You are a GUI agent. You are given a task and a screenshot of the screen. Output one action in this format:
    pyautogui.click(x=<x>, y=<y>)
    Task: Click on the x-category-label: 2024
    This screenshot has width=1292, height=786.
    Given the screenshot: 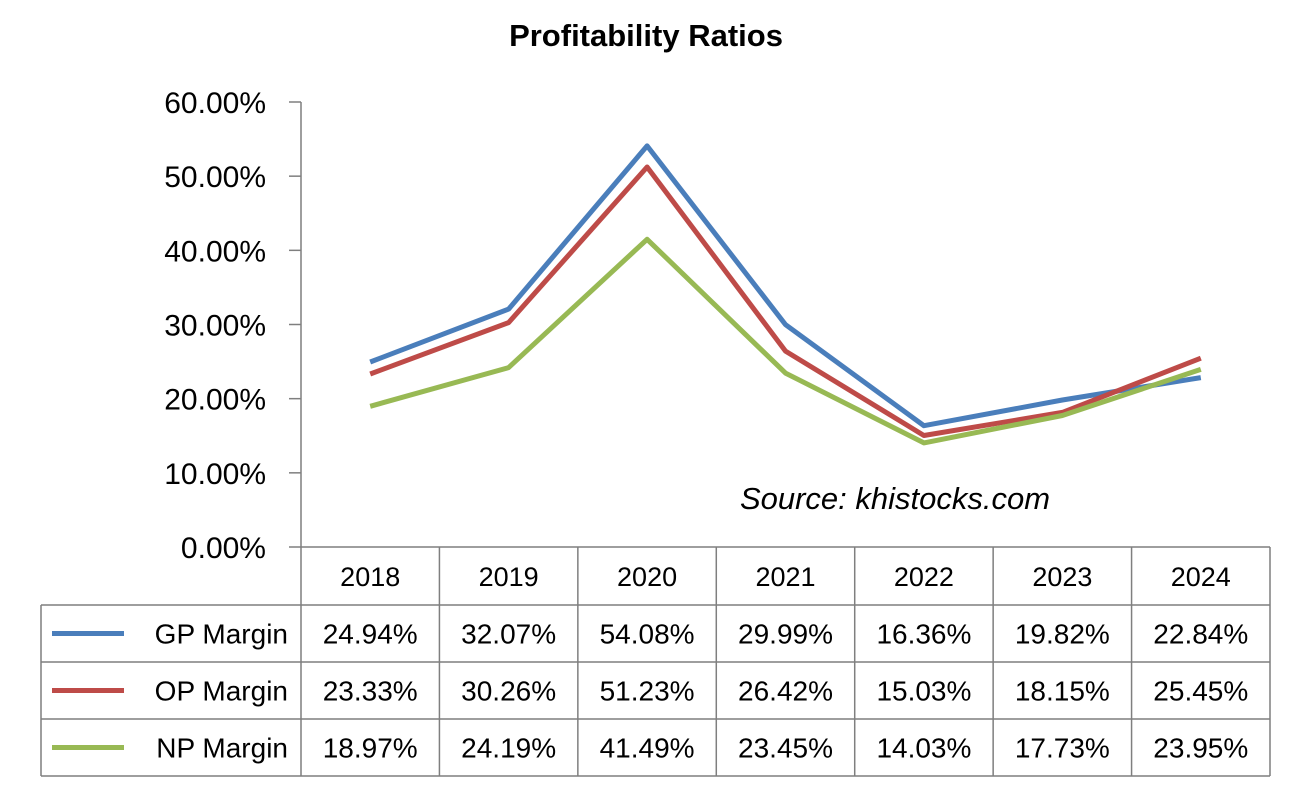 What is the action you would take?
    pyautogui.click(x=1201, y=577)
    